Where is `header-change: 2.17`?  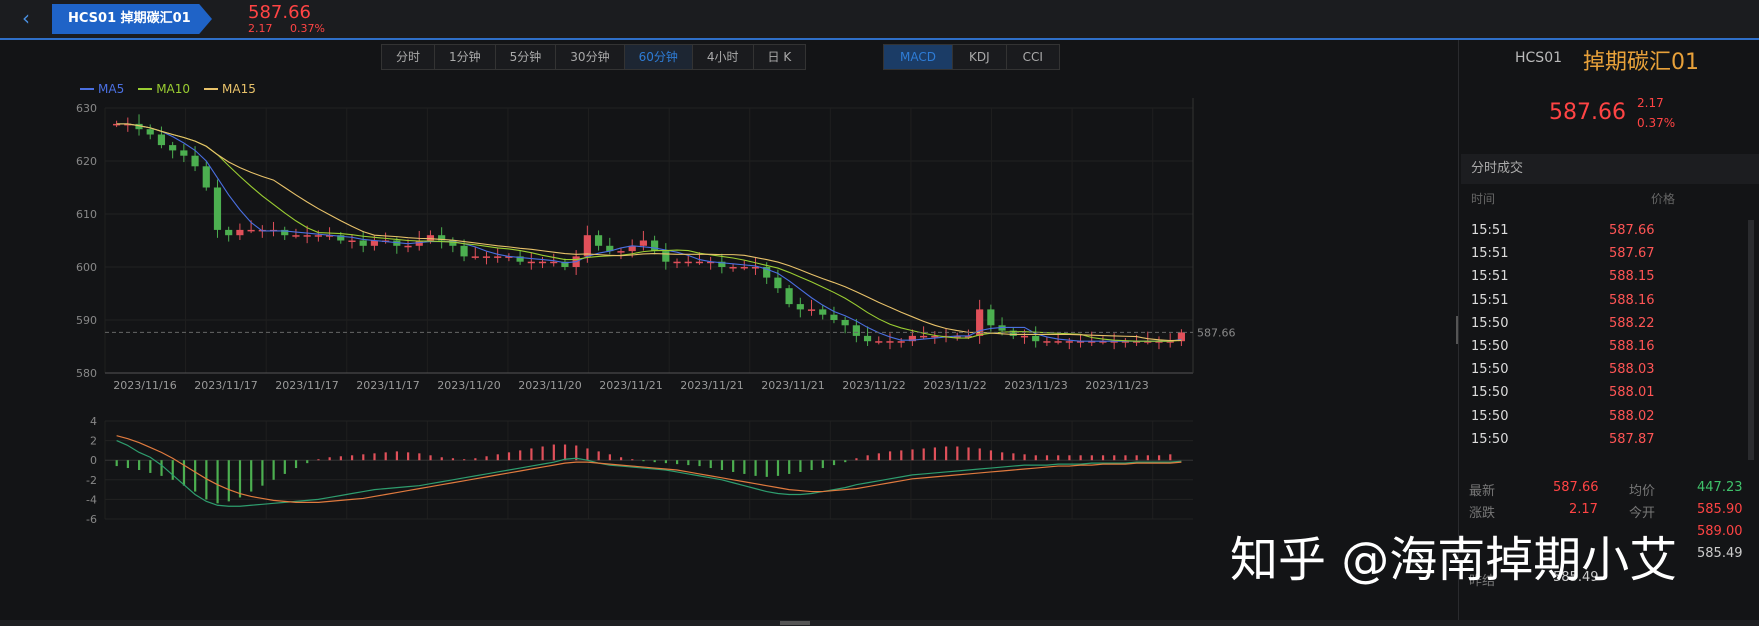
header-change: 2.17 is located at coordinates (260, 28).